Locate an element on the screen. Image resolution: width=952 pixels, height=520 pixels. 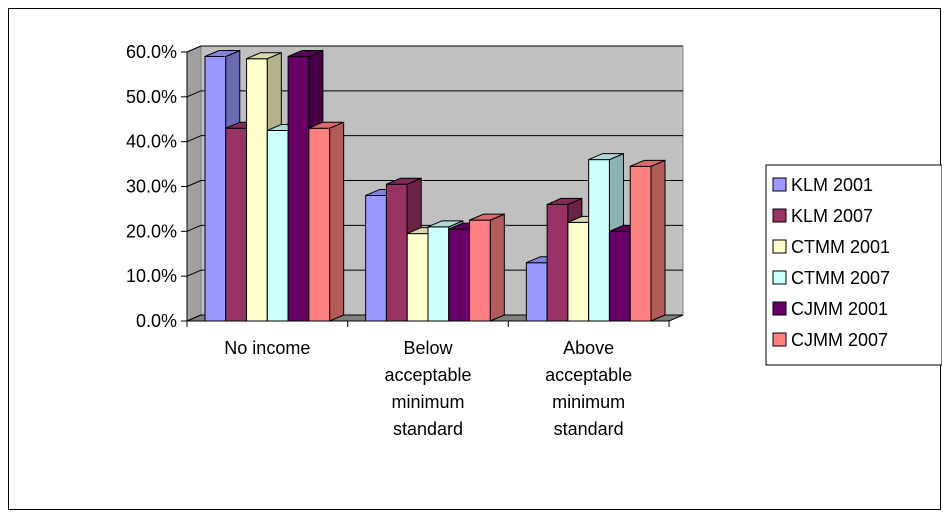
legend-label: CTMM 2007 is located at coordinates (840, 278).